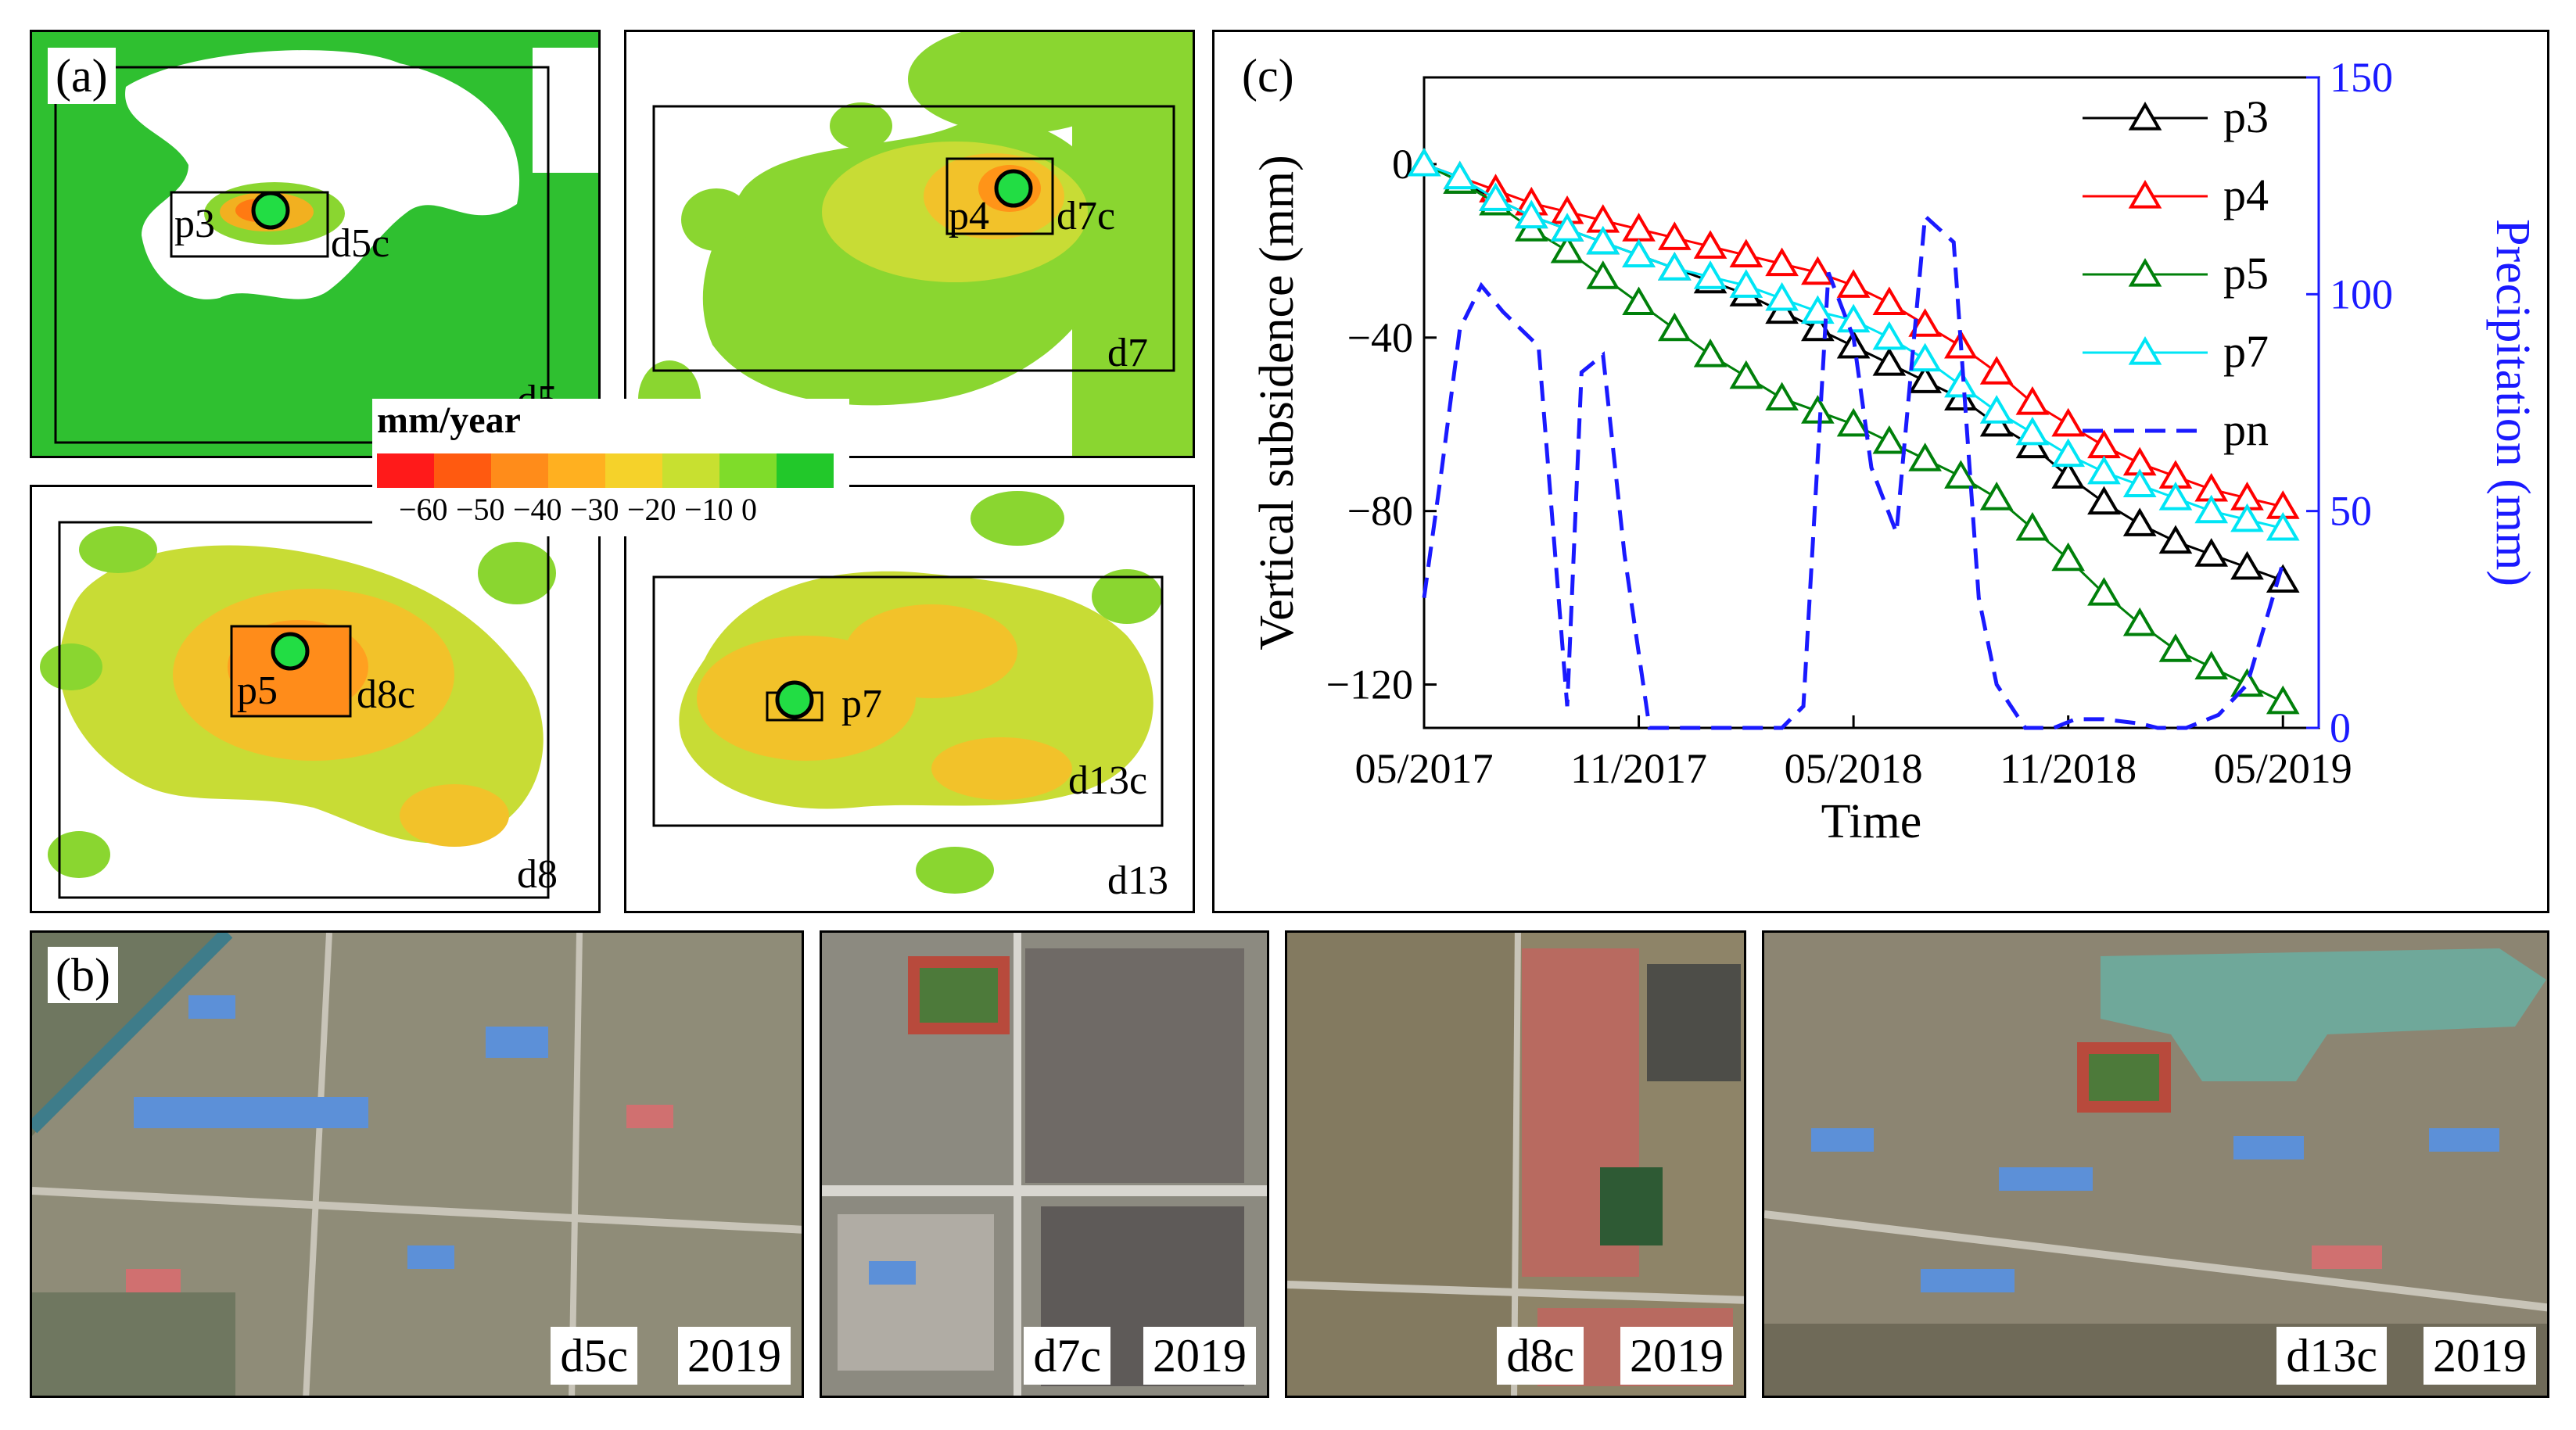  I want to click on y-tick-label: −80, so click(1380, 511).